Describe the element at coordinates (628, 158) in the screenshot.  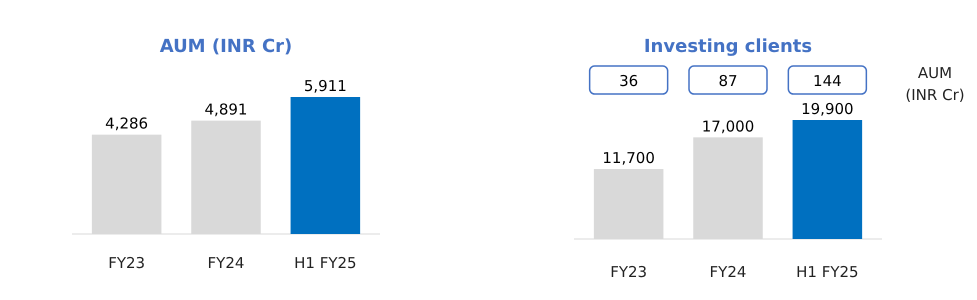
I see `data-label: 11,700` at that location.